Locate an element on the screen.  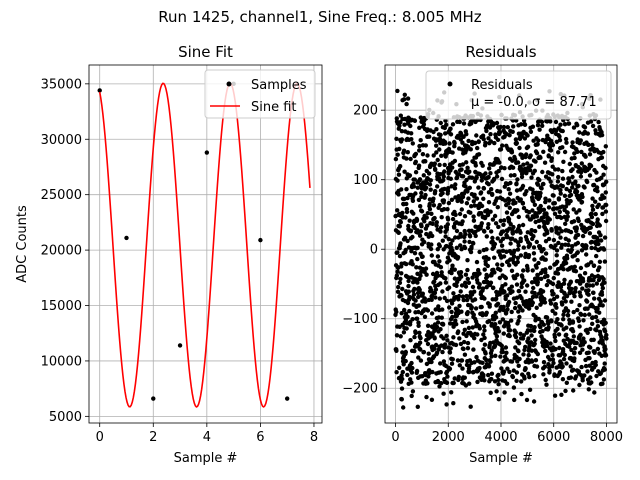
sine-fit-ylabel: ADC Counts is located at coordinates (22, 244).